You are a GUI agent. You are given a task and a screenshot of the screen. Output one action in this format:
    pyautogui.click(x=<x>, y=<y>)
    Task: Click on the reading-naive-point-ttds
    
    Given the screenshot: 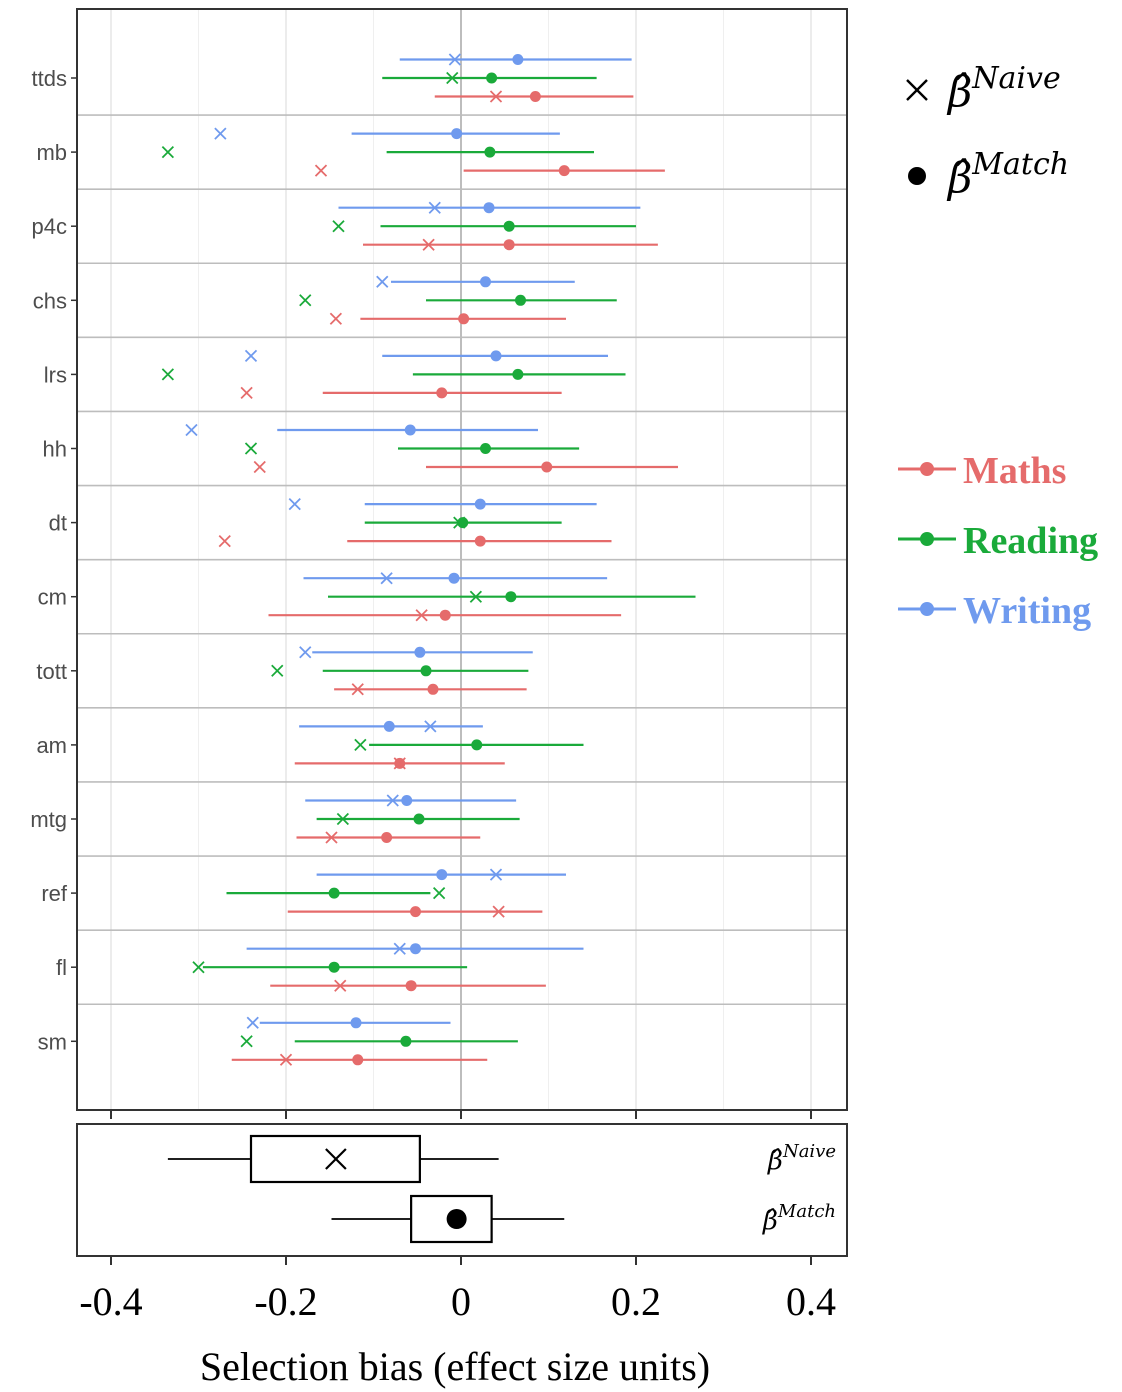 What is the action you would take?
    pyautogui.click(x=452, y=78)
    